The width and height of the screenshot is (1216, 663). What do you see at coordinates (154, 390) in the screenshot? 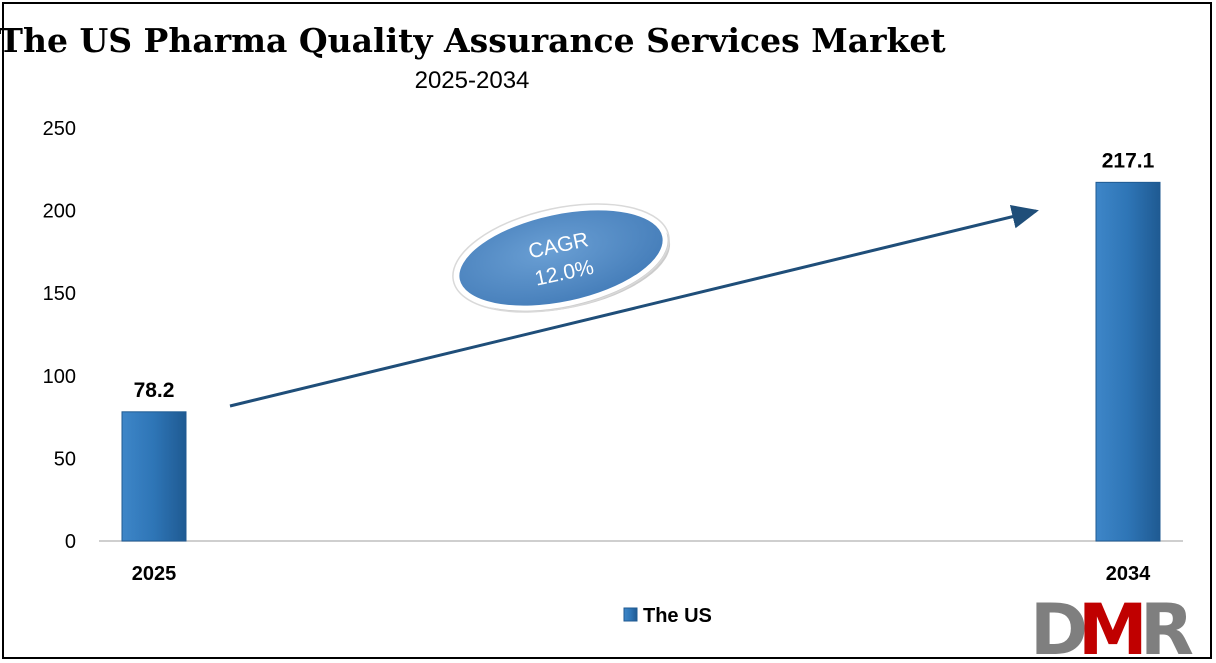
I see `data-label-2025: 78.2` at bounding box center [154, 390].